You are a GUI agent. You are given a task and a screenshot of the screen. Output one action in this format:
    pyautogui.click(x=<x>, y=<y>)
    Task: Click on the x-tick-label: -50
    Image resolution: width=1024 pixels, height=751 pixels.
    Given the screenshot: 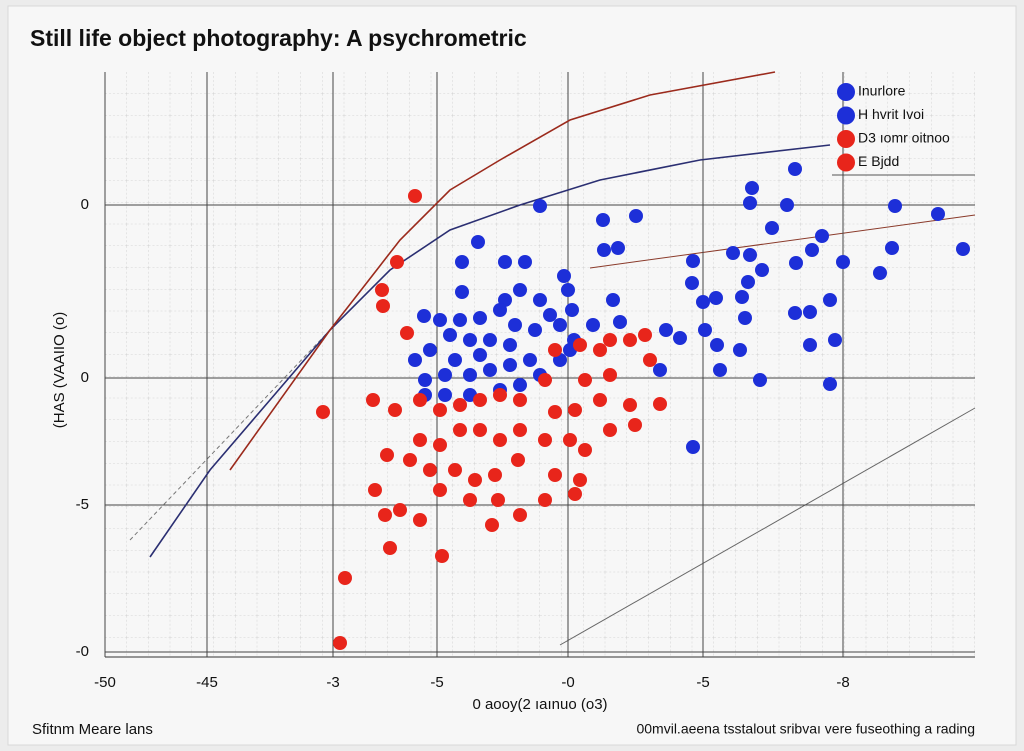 What is the action you would take?
    pyautogui.click(x=105, y=682)
    